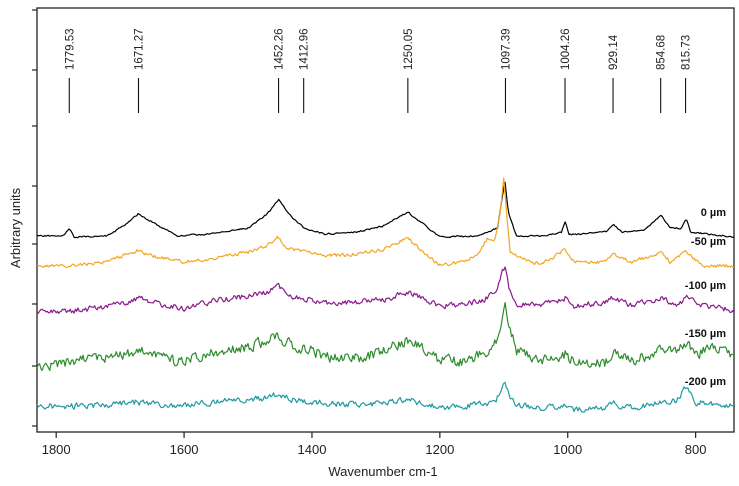 Image resolution: width=739 pixels, height=486 pixels. Describe the element at coordinates (312, 449) in the screenshot. I see `x-tick-label: 1400` at that location.